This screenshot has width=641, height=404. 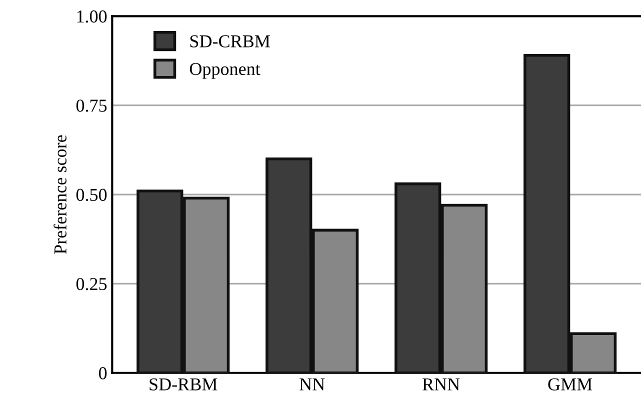 I want to click on y-tick-label: 0, so click(x=102, y=373).